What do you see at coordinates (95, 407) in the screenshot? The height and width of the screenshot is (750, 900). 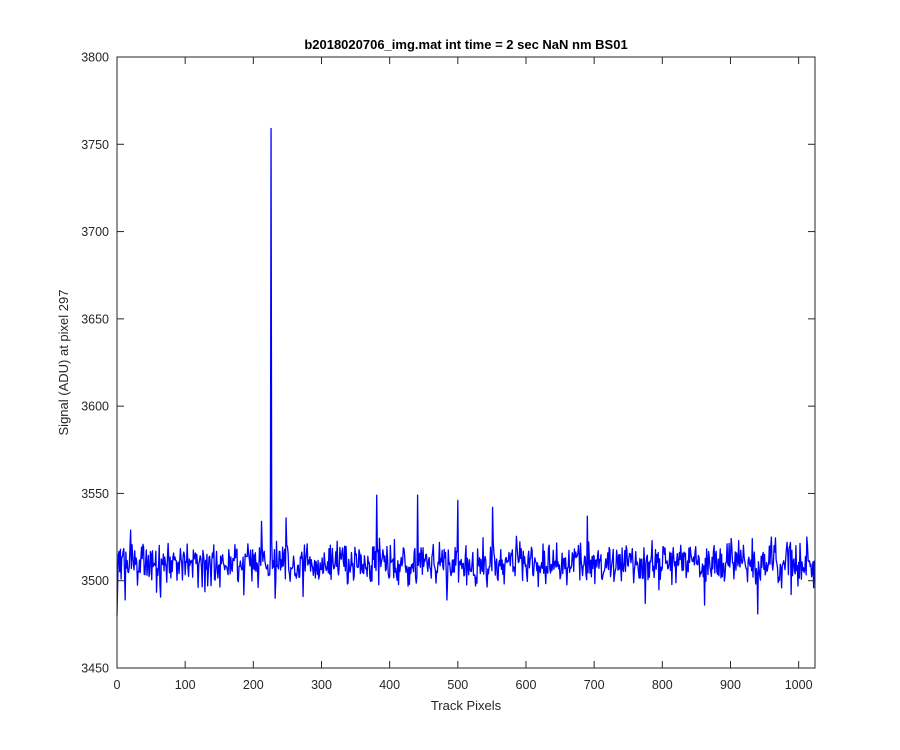 I see `y-tick-label: 3600` at bounding box center [95, 407].